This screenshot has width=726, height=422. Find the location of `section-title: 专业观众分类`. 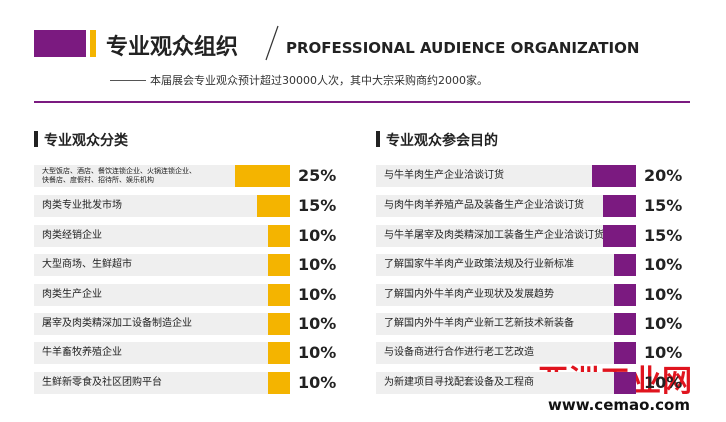

section-title: 专业观众分类 is located at coordinates (86, 141).